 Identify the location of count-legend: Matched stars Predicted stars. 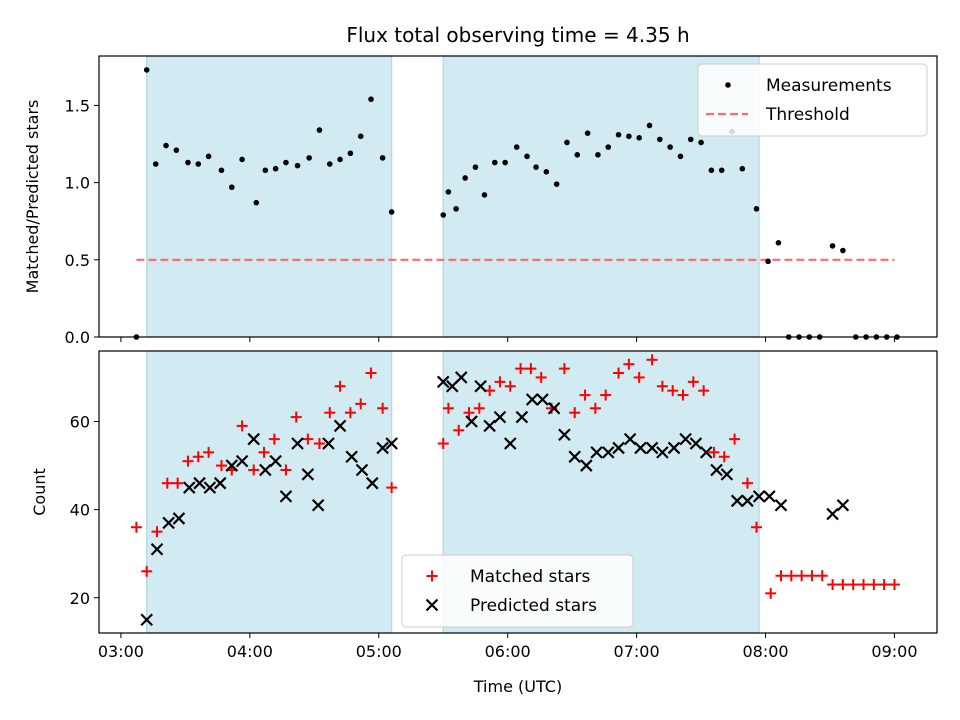
(517, 591).